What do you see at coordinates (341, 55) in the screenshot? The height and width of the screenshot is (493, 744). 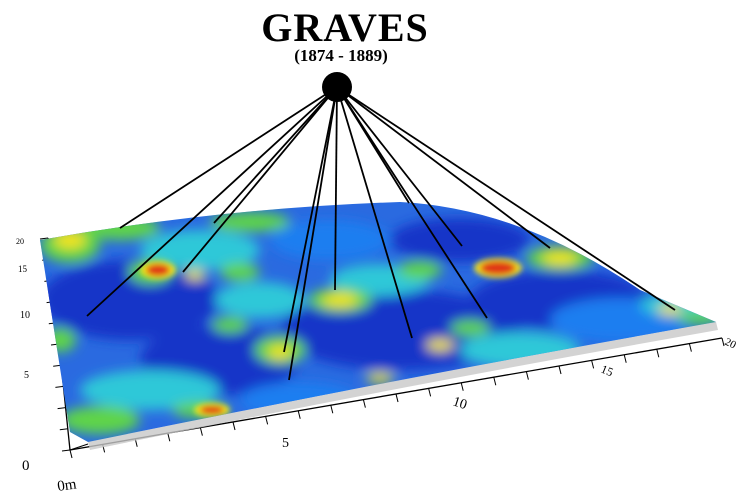 I see `date-range-subtitle: (1874 - 1889)` at bounding box center [341, 55].